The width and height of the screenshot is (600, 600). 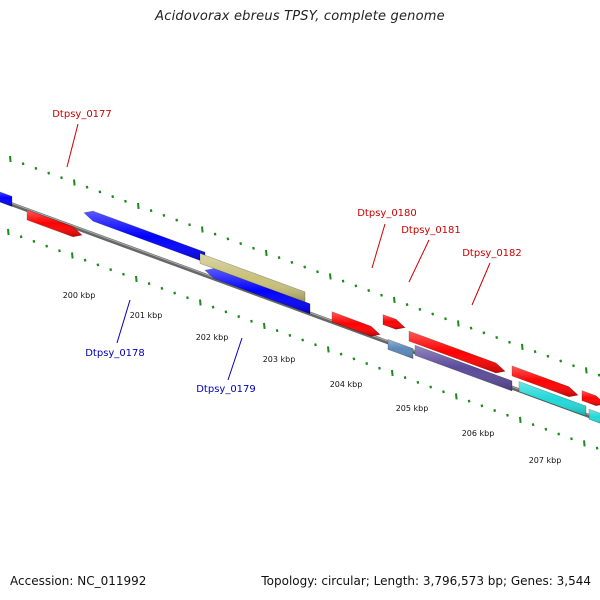 I want to click on ruler-label: 206 kbp, so click(x=478, y=433).